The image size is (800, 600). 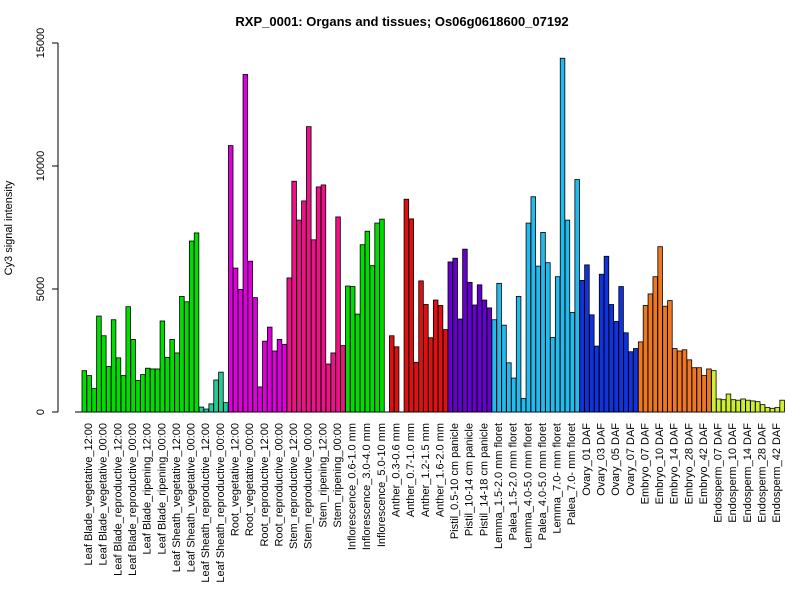 What do you see at coordinates (484, 479) in the screenshot?
I see `x-tick-label: Pistil_14-18 cm panicle` at bounding box center [484, 479].